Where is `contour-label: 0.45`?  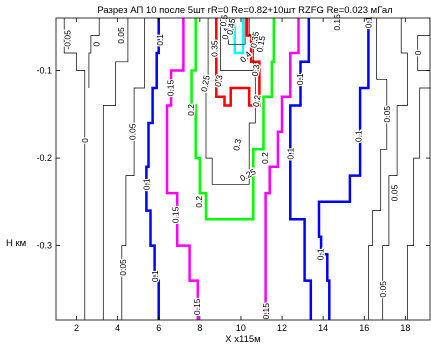
contour-label: 0.45 is located at coordinates (231, 26).